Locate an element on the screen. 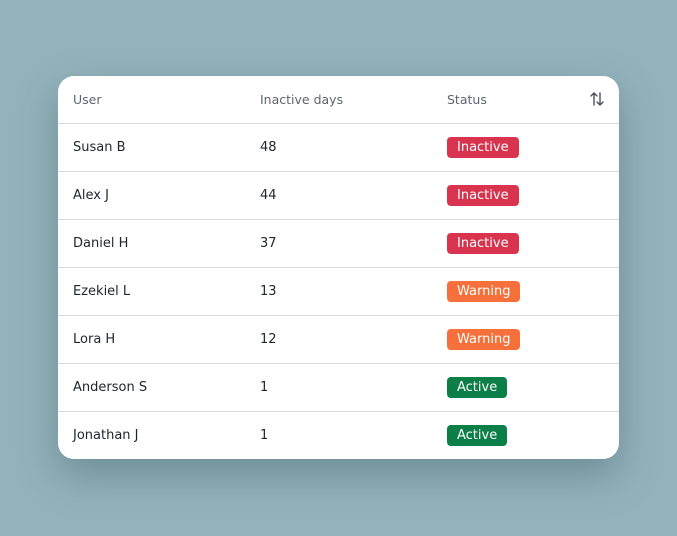 Image resolution: width=677 pixels, height=536 pixels. days-cell: 13 is located at coordinates (268, 291).